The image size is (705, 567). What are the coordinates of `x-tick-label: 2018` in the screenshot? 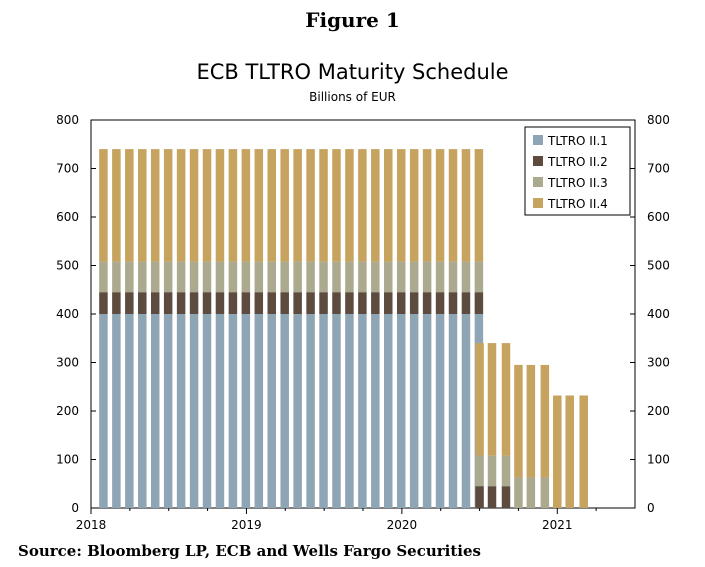 It's located at (91, 525).